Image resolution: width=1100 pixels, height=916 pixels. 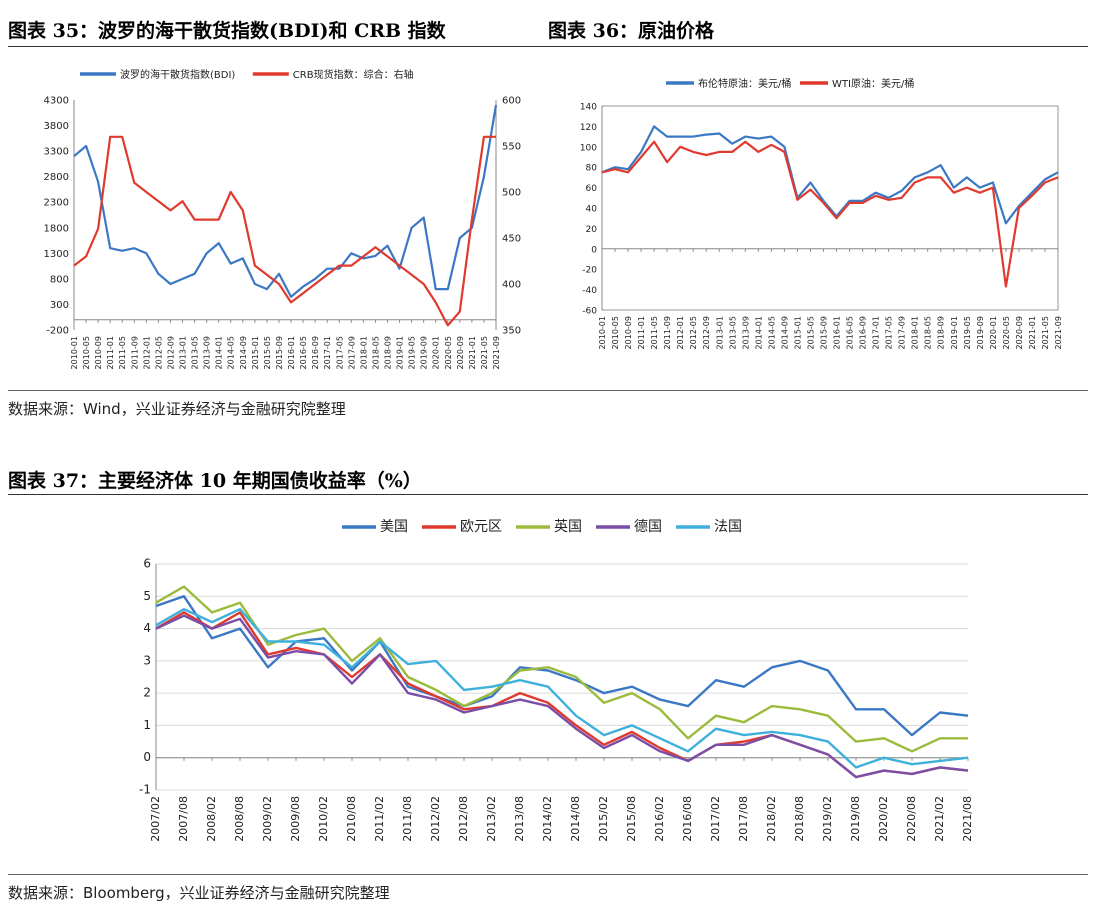 What do you see at coordinates (511, 285) in the screenshot?
I see `y-right-tick-label: 400` at bounding box center [511, 285].